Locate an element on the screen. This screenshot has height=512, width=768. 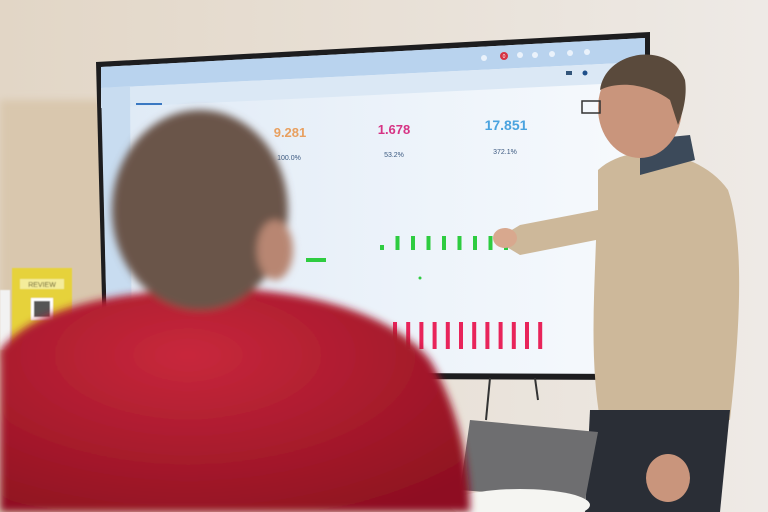
green-marker is located at coordinates (316, 260).